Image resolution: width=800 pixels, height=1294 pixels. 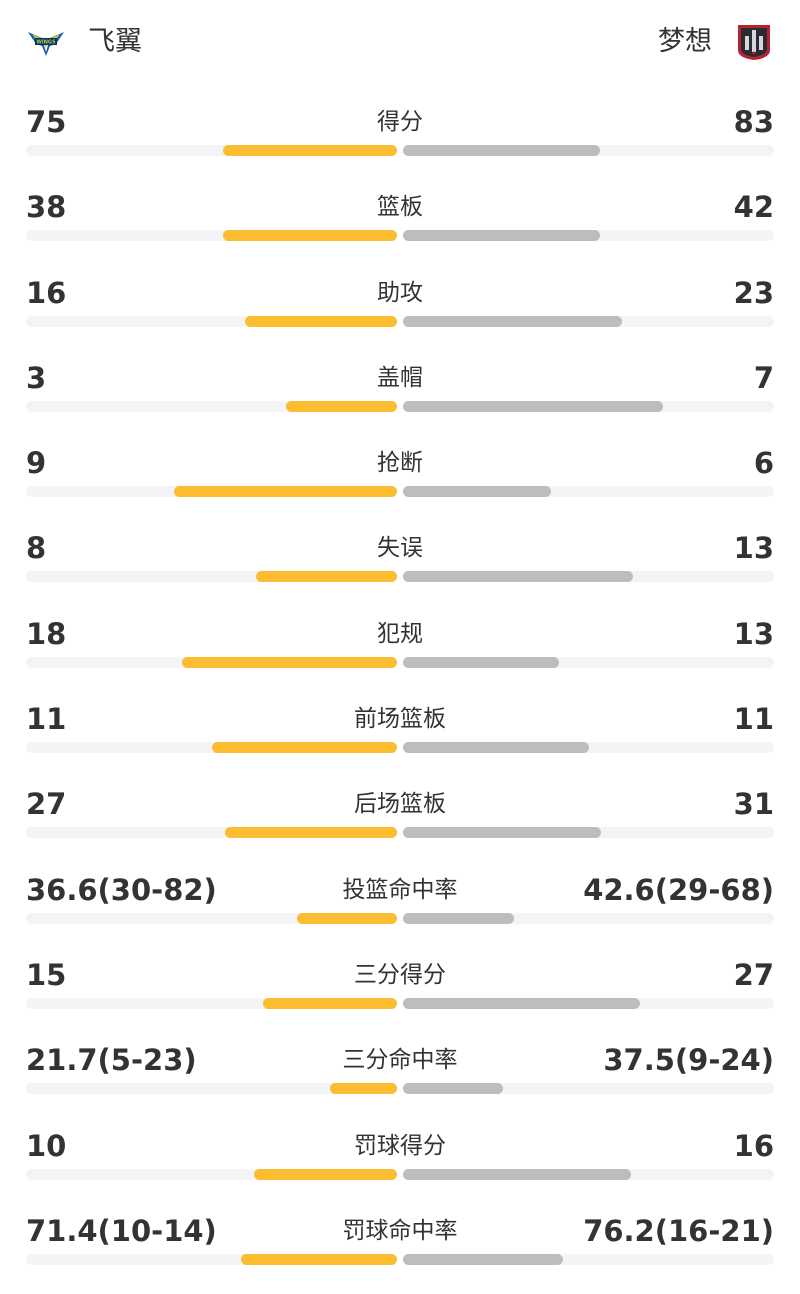 What do you see at coordinates (400, 1080) in the screenshot?
I see `stat-row: 21.7(5-23) 三分命中率 37.5(9-24)` at bounding box center [400, 1080].